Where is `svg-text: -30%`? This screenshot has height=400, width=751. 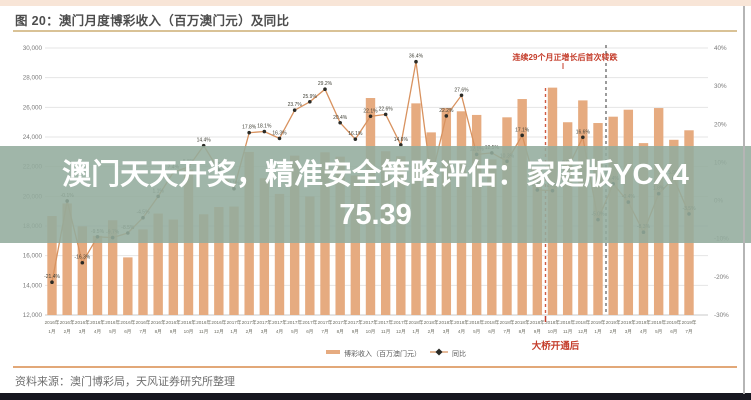
svg-text: -30% is located at coordinates (721, 315).